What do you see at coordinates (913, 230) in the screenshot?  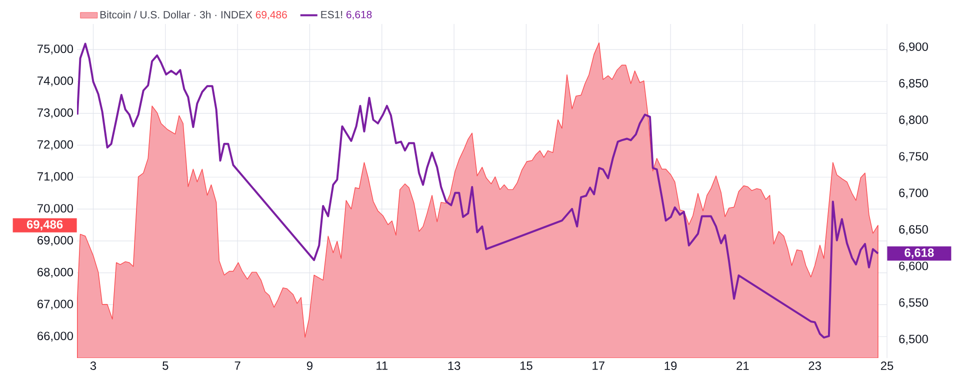 I see `y2-tick-label: 6,650` at bounding box center [913, 230].